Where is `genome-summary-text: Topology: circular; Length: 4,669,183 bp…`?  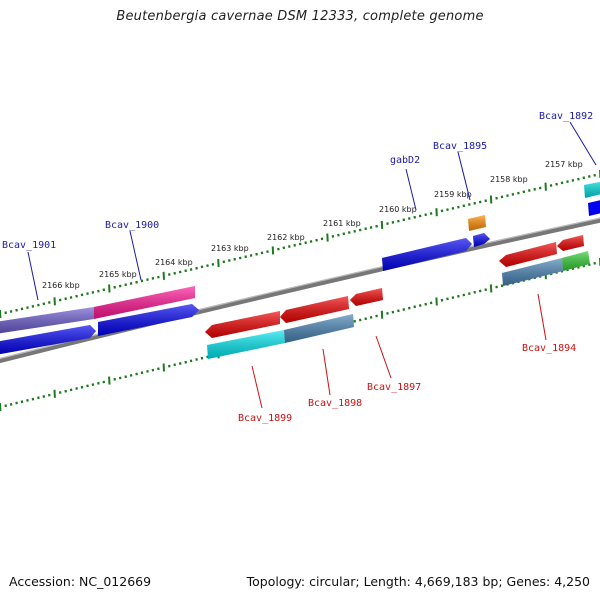
genome-summary-text: Topology: circular; Length: 4,669,183 bp… is located at coordinates (418, 581).